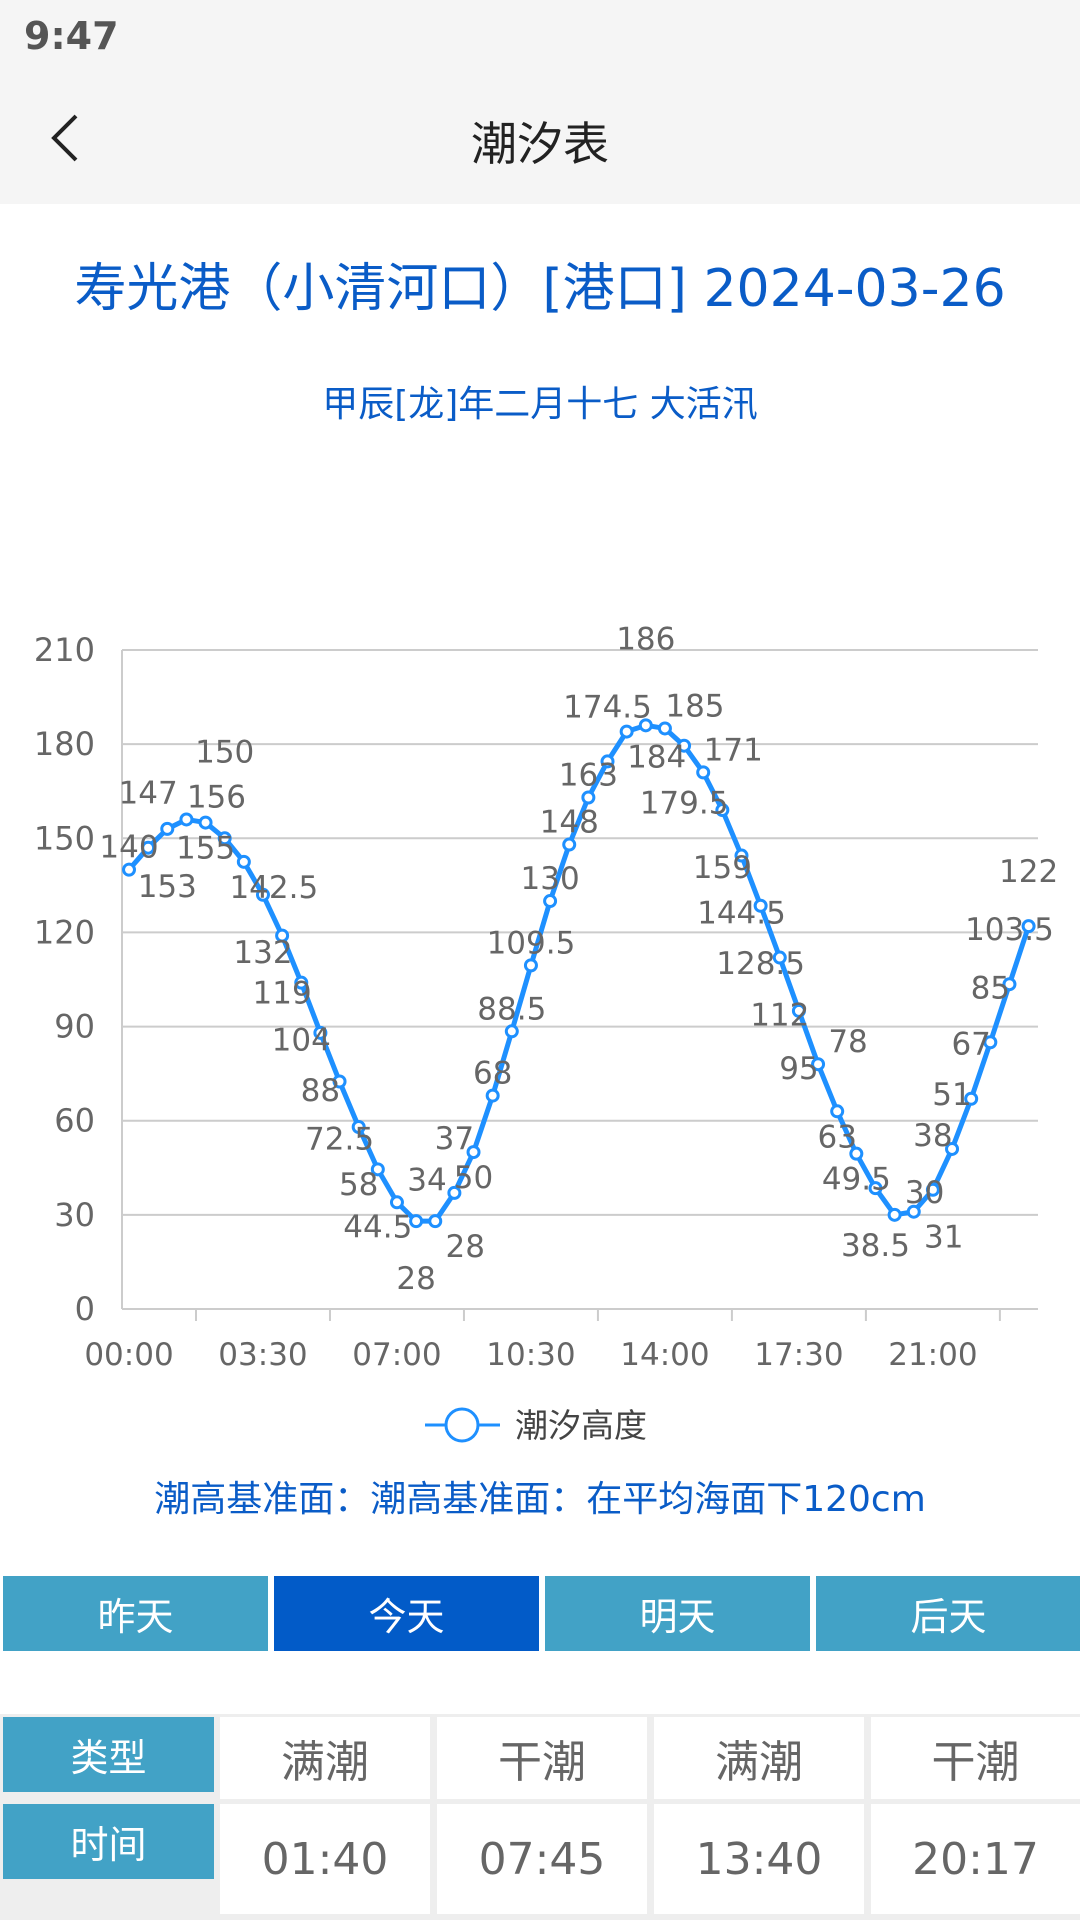 Image resolution: width=1080 pixels, height=1920 pixels. What do you see at coordinates (722, 868) in the screenshot?
I see `data-label: 159` at bounding box center [722, 868].